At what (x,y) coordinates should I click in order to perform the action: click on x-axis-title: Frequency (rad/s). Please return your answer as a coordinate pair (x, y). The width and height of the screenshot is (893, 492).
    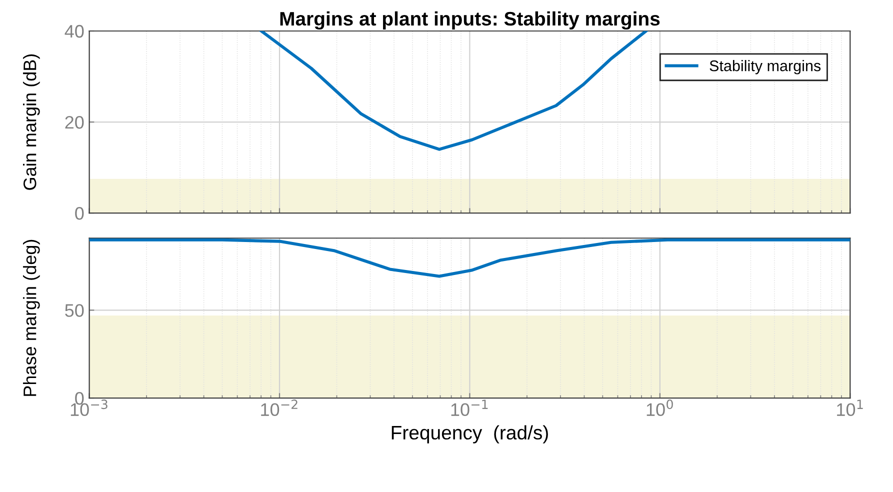
    Looking at the image, I should click on (470, 434).